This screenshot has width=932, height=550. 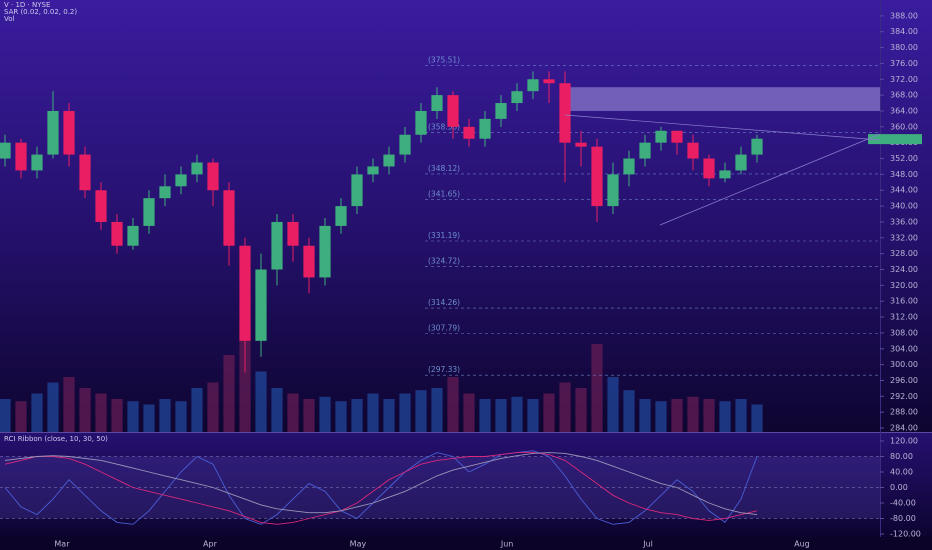 What do you see at coordinates (904, 237) in the screenshot?
I see `y-tick-label: 332.00` at bounding box center [904, 237].